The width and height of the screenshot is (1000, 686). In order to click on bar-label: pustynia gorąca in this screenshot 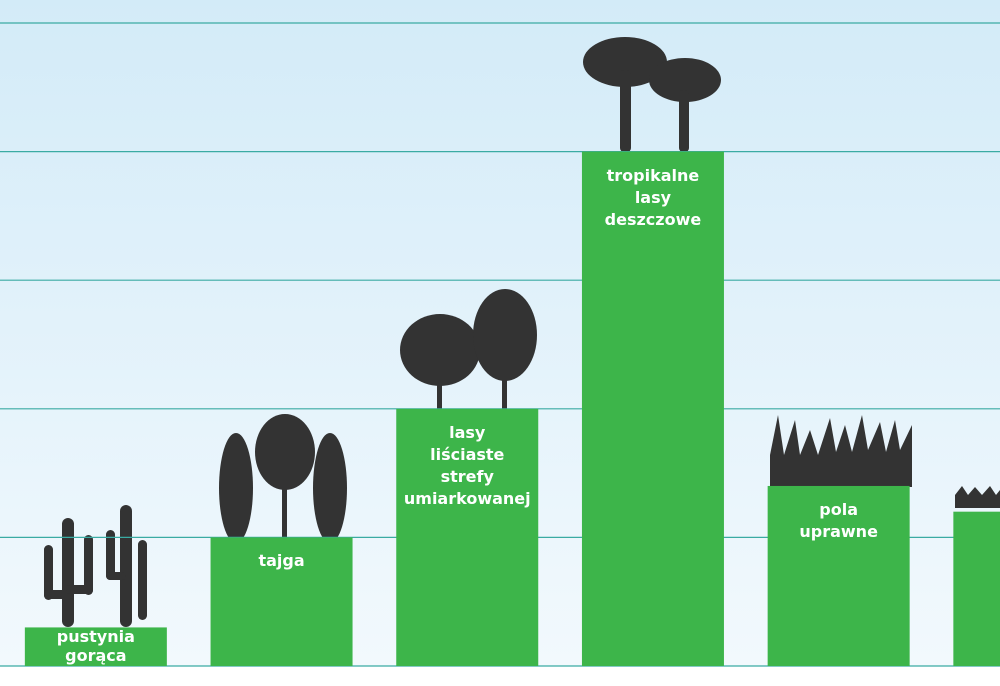, I will do `click(95, 646)`.